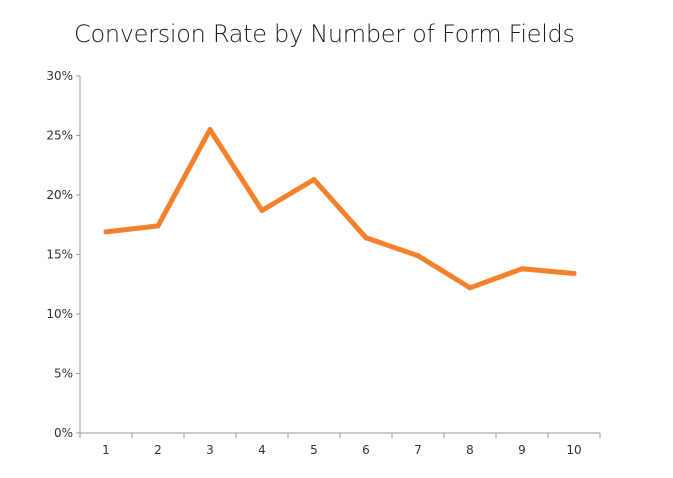 The height and width of the screenshot is (478, 673). What do you see at coordinates (324, 34) in the screenshot?
I see `chart-title: Conversion Rate by Number of Form Fields` at bounding box center [324, 34].